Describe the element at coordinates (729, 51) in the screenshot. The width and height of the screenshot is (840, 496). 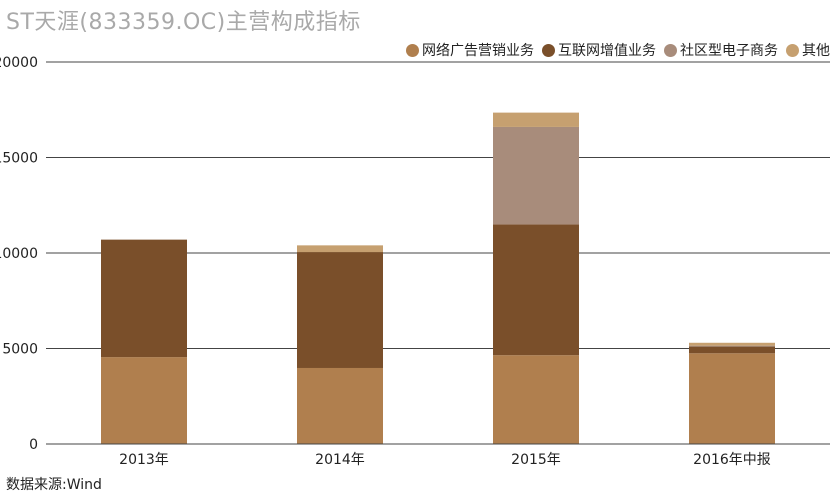
I see `legend-label-community-ecommerce: 社区型电子商务` at that location.